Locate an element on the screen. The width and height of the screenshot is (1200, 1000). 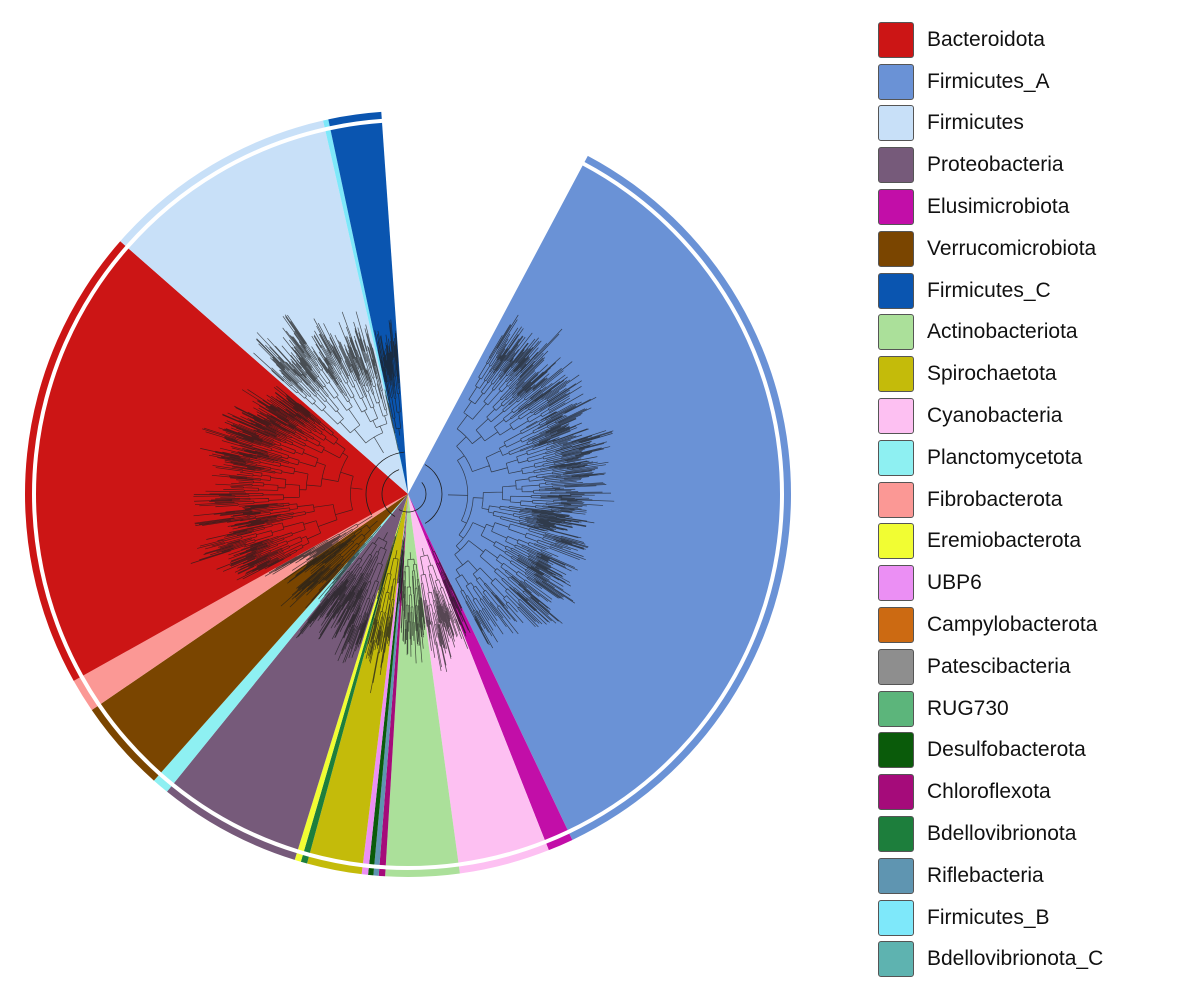
clade-sector-desulfobacterota is located at coordinates (388, 679).